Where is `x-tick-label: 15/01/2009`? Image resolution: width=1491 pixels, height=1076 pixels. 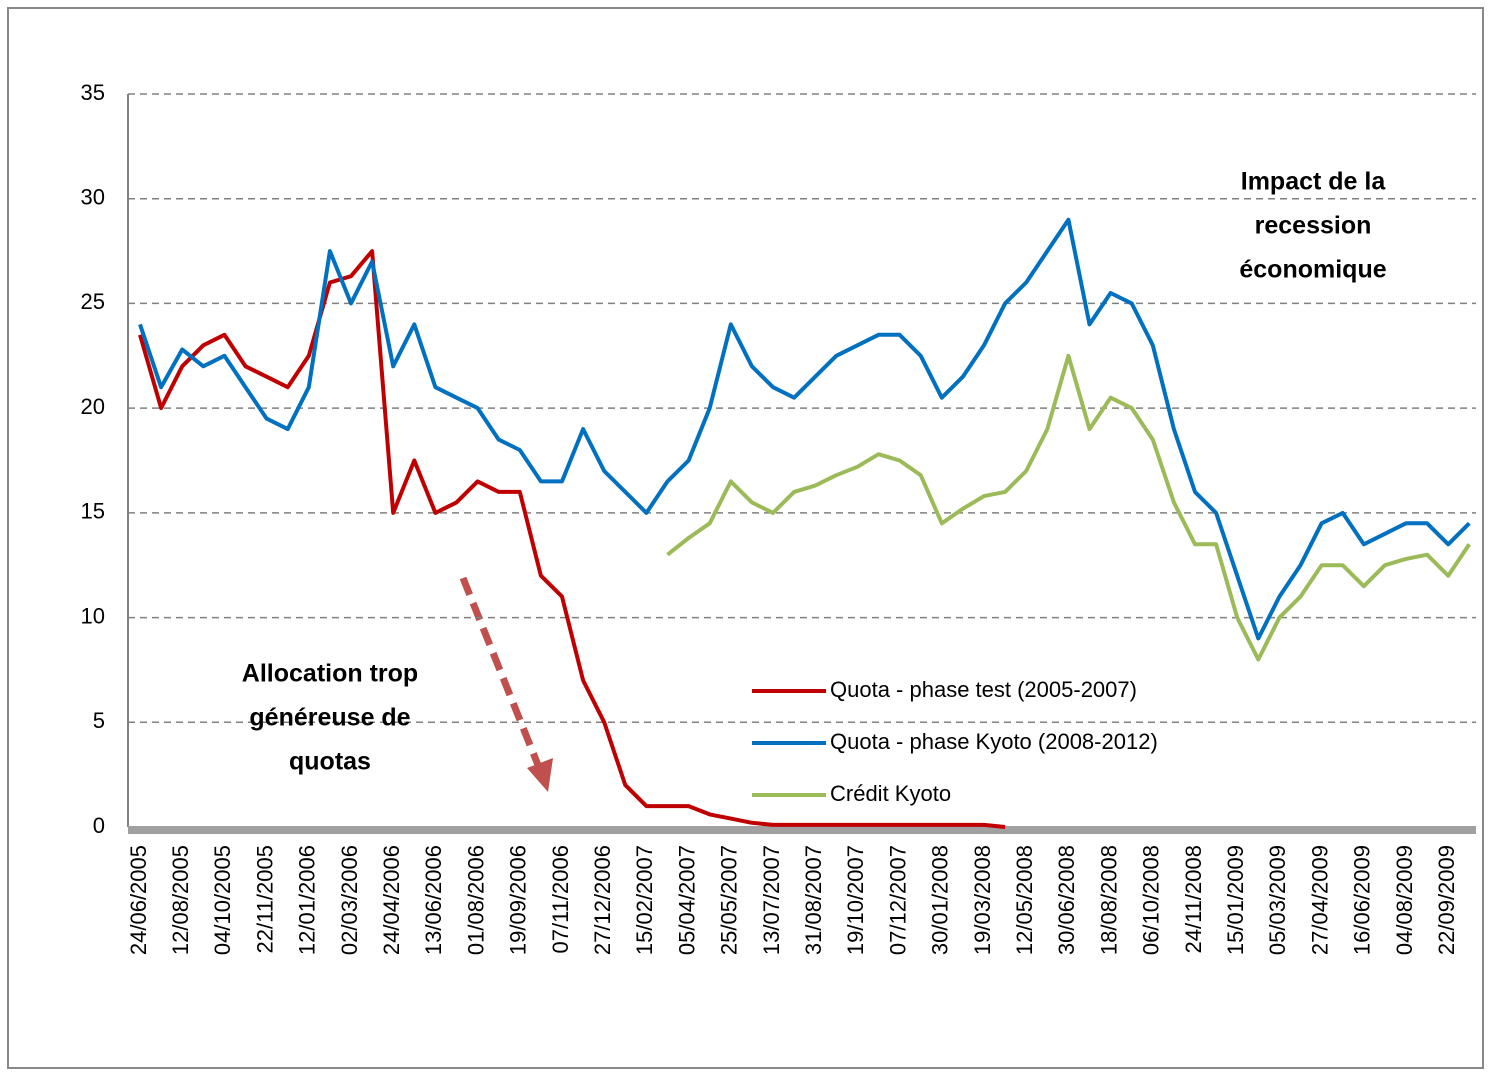 x-tick-label: 15/01/2009 is located at coordinates (1235, 900).